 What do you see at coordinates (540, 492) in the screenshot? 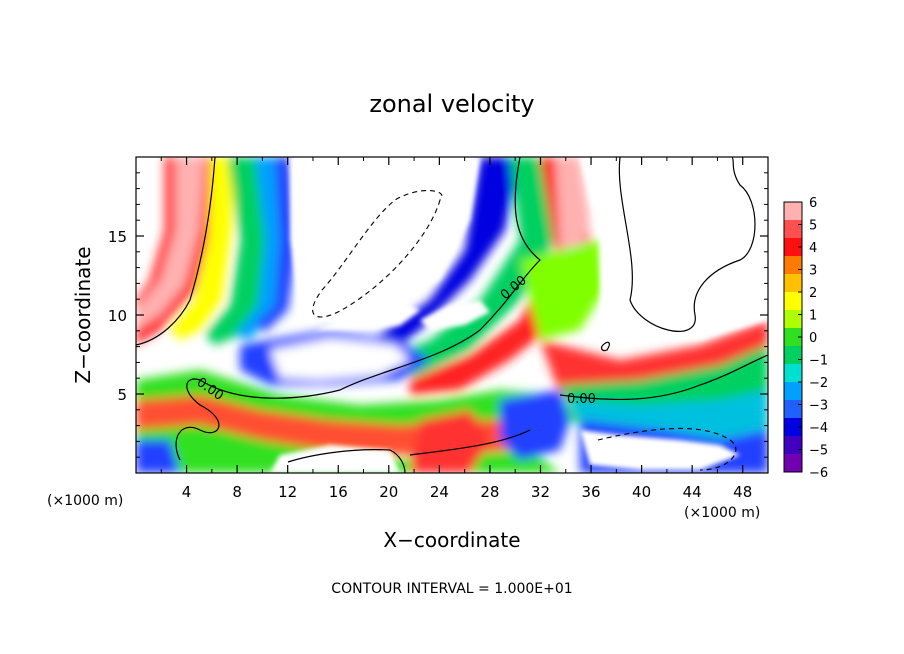
I see `x-tick-label: 32` at bounding box center [540, 492].